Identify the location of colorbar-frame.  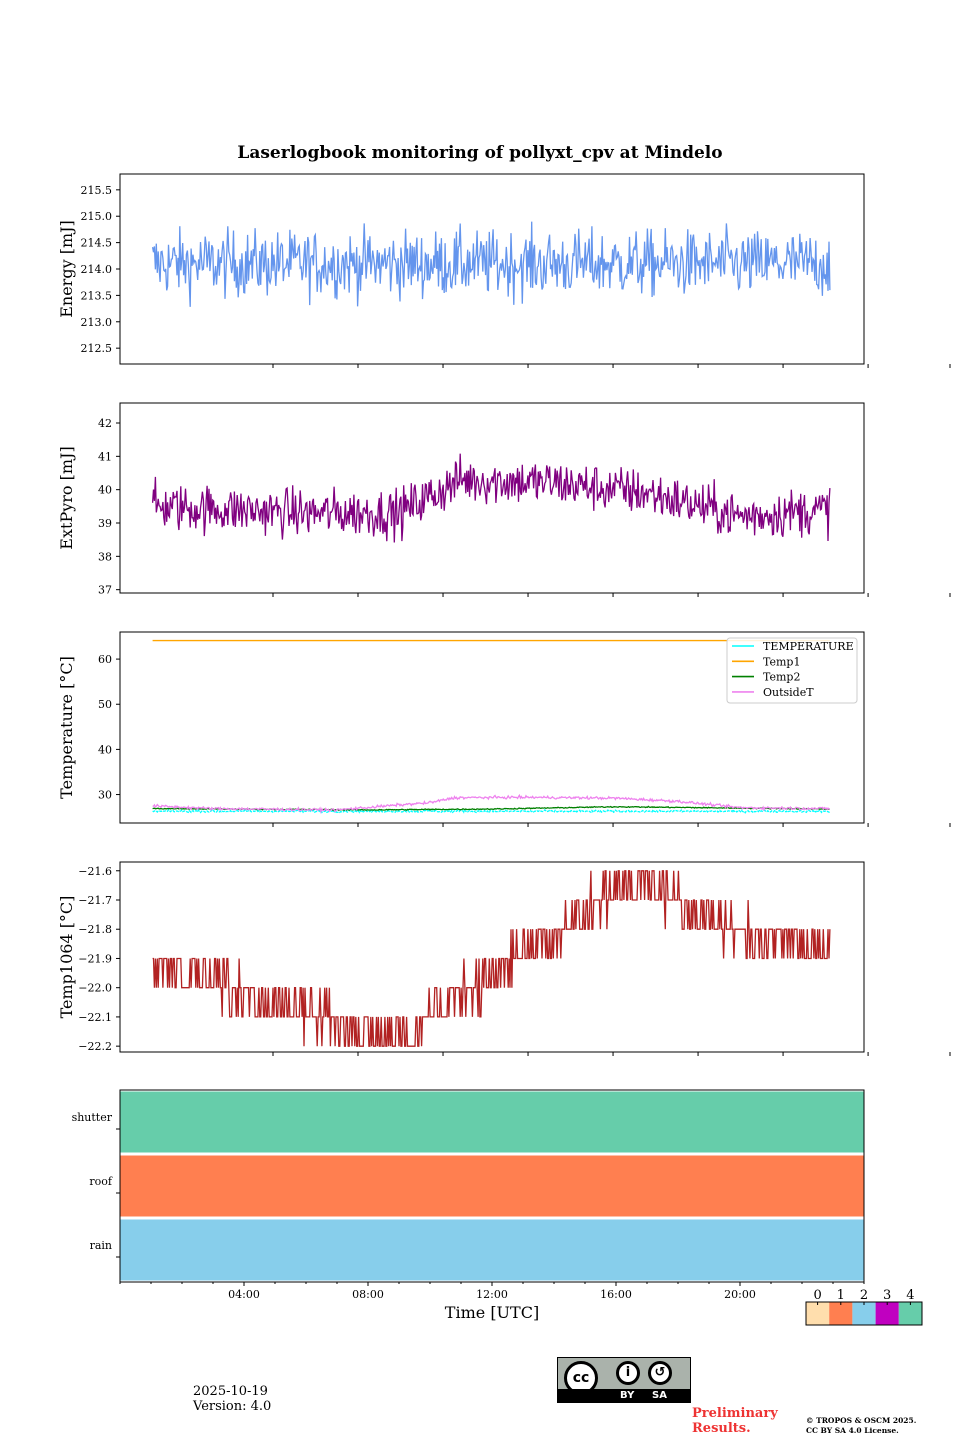
(864, 1313).